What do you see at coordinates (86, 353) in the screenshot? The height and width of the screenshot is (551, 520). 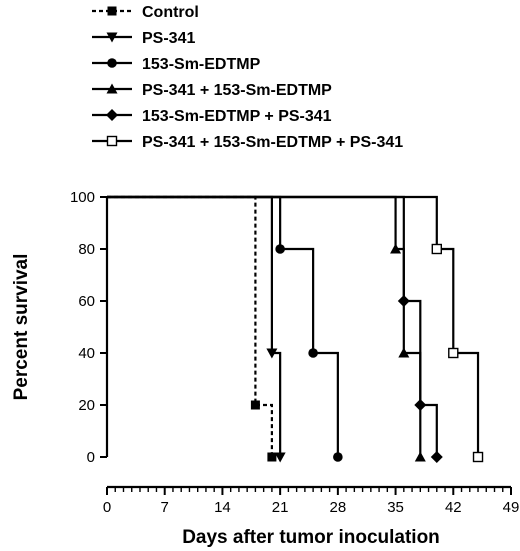 I see `y-tick-label: 40` at bounding box center [86, 353].